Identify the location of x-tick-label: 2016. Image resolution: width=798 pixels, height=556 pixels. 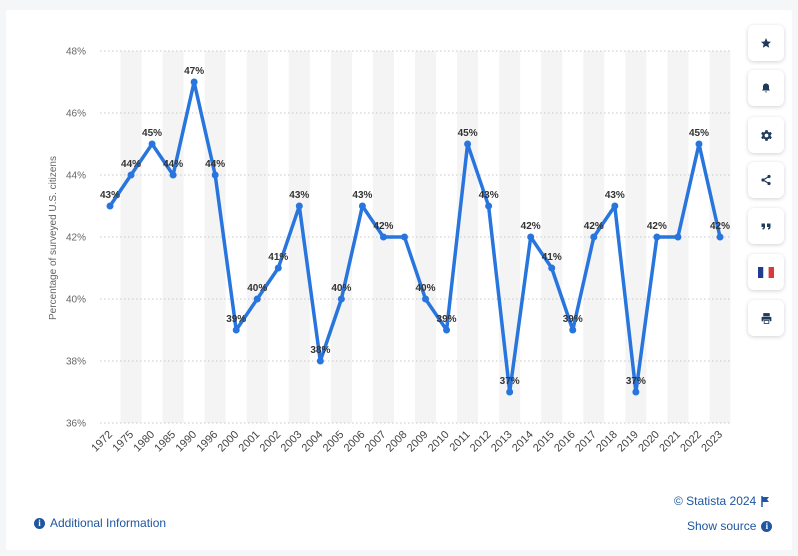
(565, 442).